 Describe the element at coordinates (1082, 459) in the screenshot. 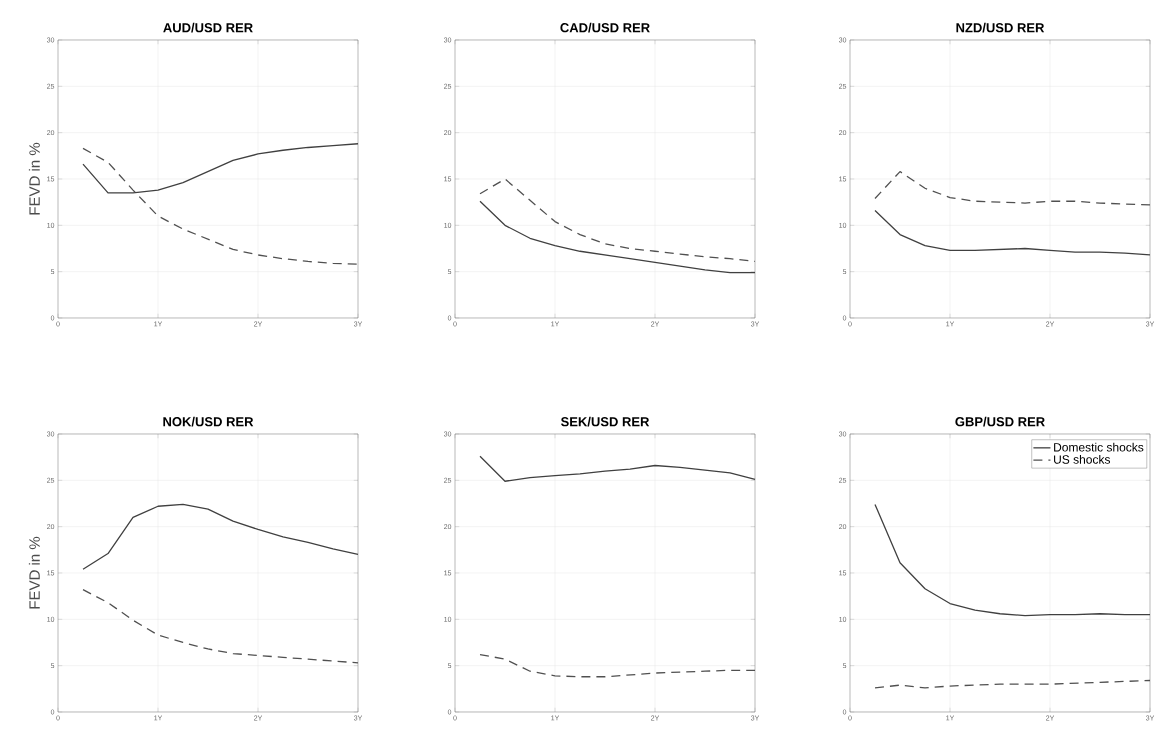

I see `legend-label: US shocks` at that location.